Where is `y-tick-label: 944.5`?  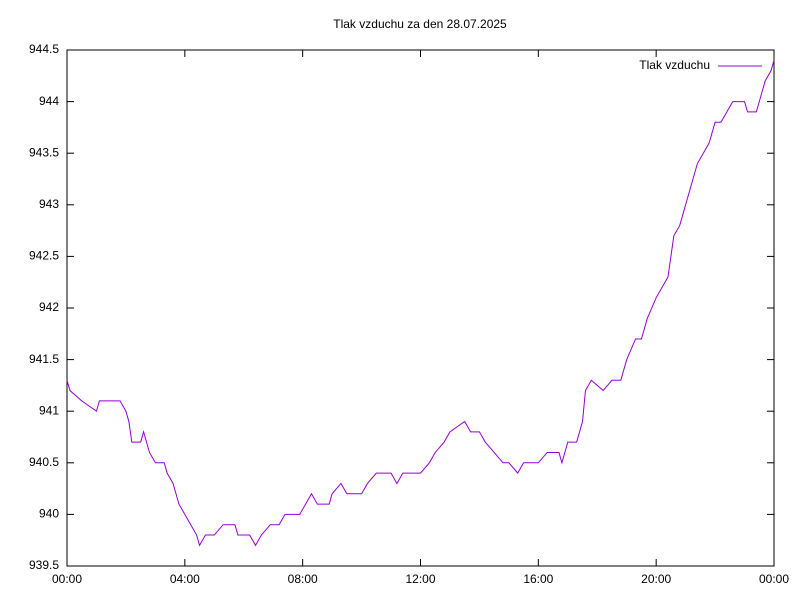
y-tick-label: 944.5 is located at coordinates (44, 49).